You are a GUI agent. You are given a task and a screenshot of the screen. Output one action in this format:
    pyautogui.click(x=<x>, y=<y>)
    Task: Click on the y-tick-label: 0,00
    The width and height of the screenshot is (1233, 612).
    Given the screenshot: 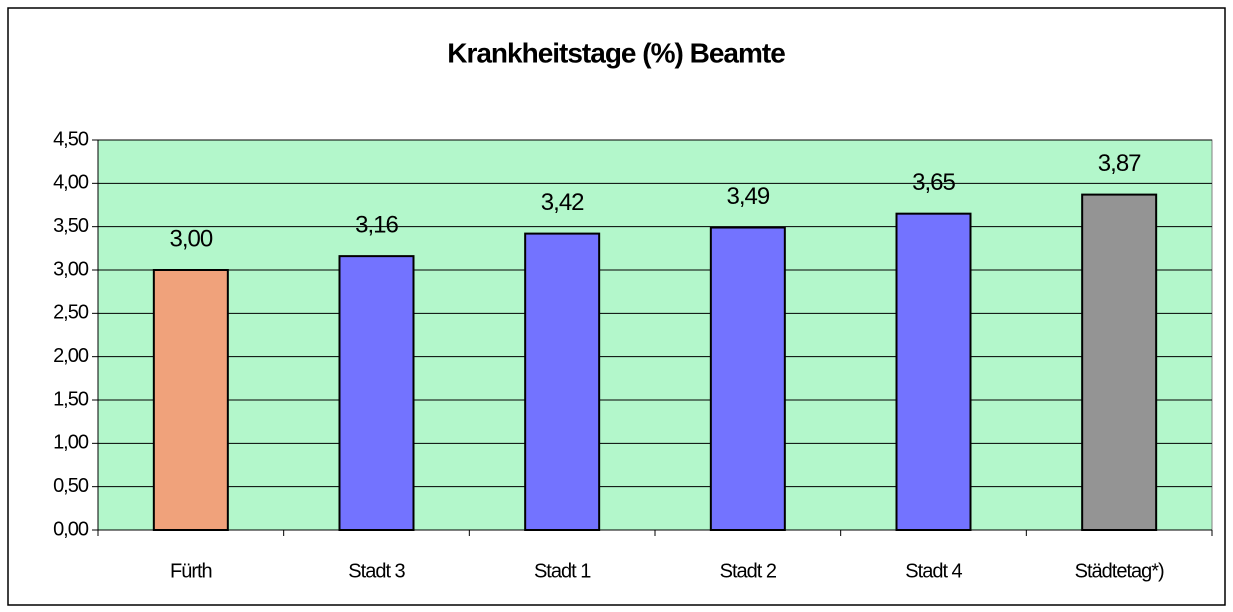 What is the action you would take?
    pyautogui.click(x=71, y=529)
    